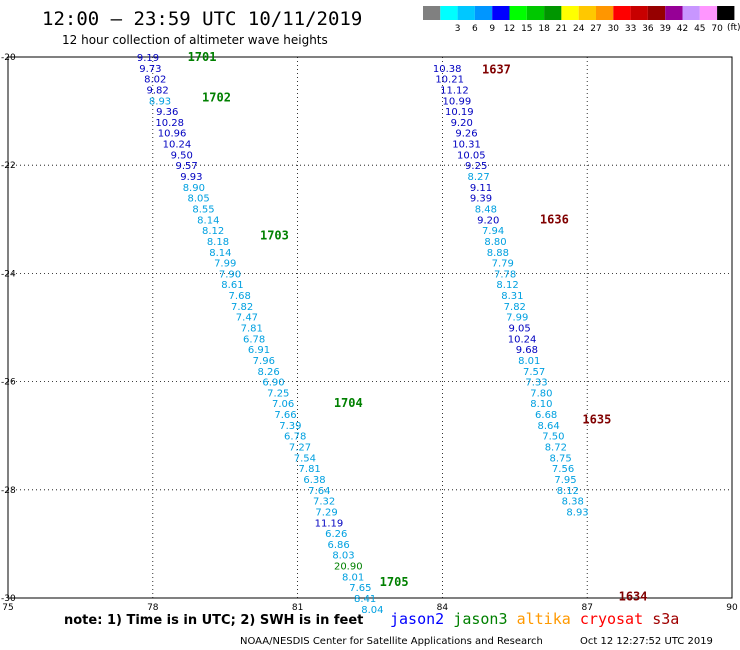  Describe the element at coordinates (503, 264) in the screenshot. I see `data-point-label: 7.79` at that location.